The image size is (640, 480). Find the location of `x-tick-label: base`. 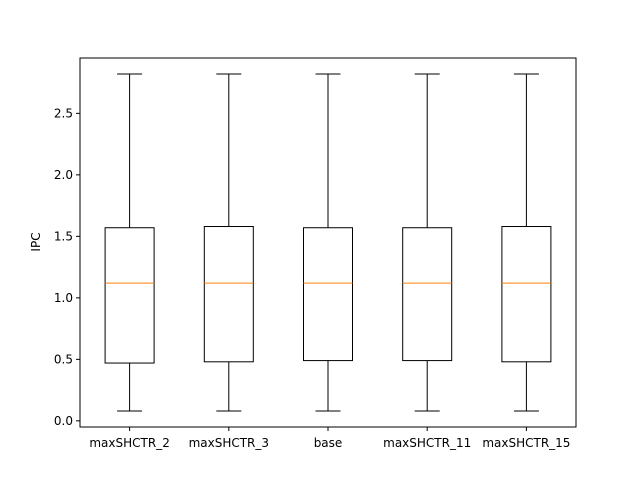

x-tick-label: base is located at coordinates (328, 443).